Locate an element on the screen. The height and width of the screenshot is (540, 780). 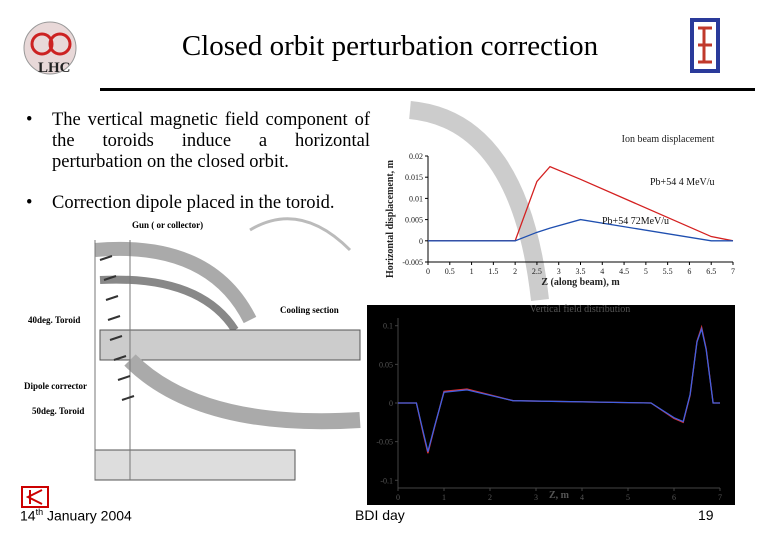
date-rest: January 2004 is located at coordinates (89, 515).